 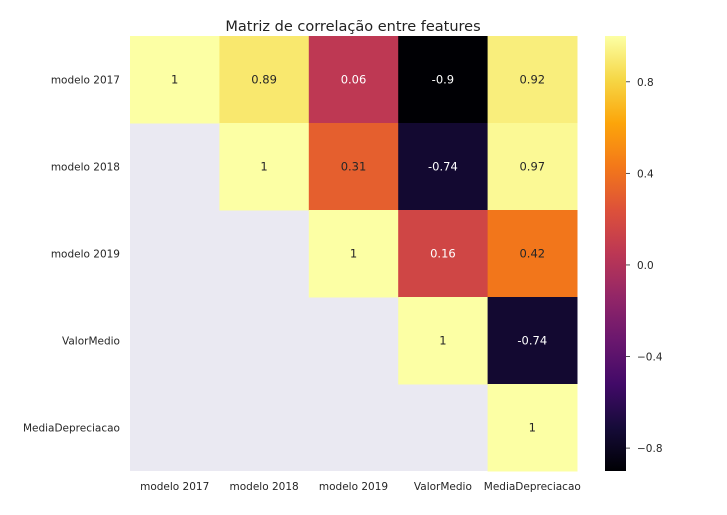 I want to click on x-tick-label: modelo 2019, so click(x=353, y=487).